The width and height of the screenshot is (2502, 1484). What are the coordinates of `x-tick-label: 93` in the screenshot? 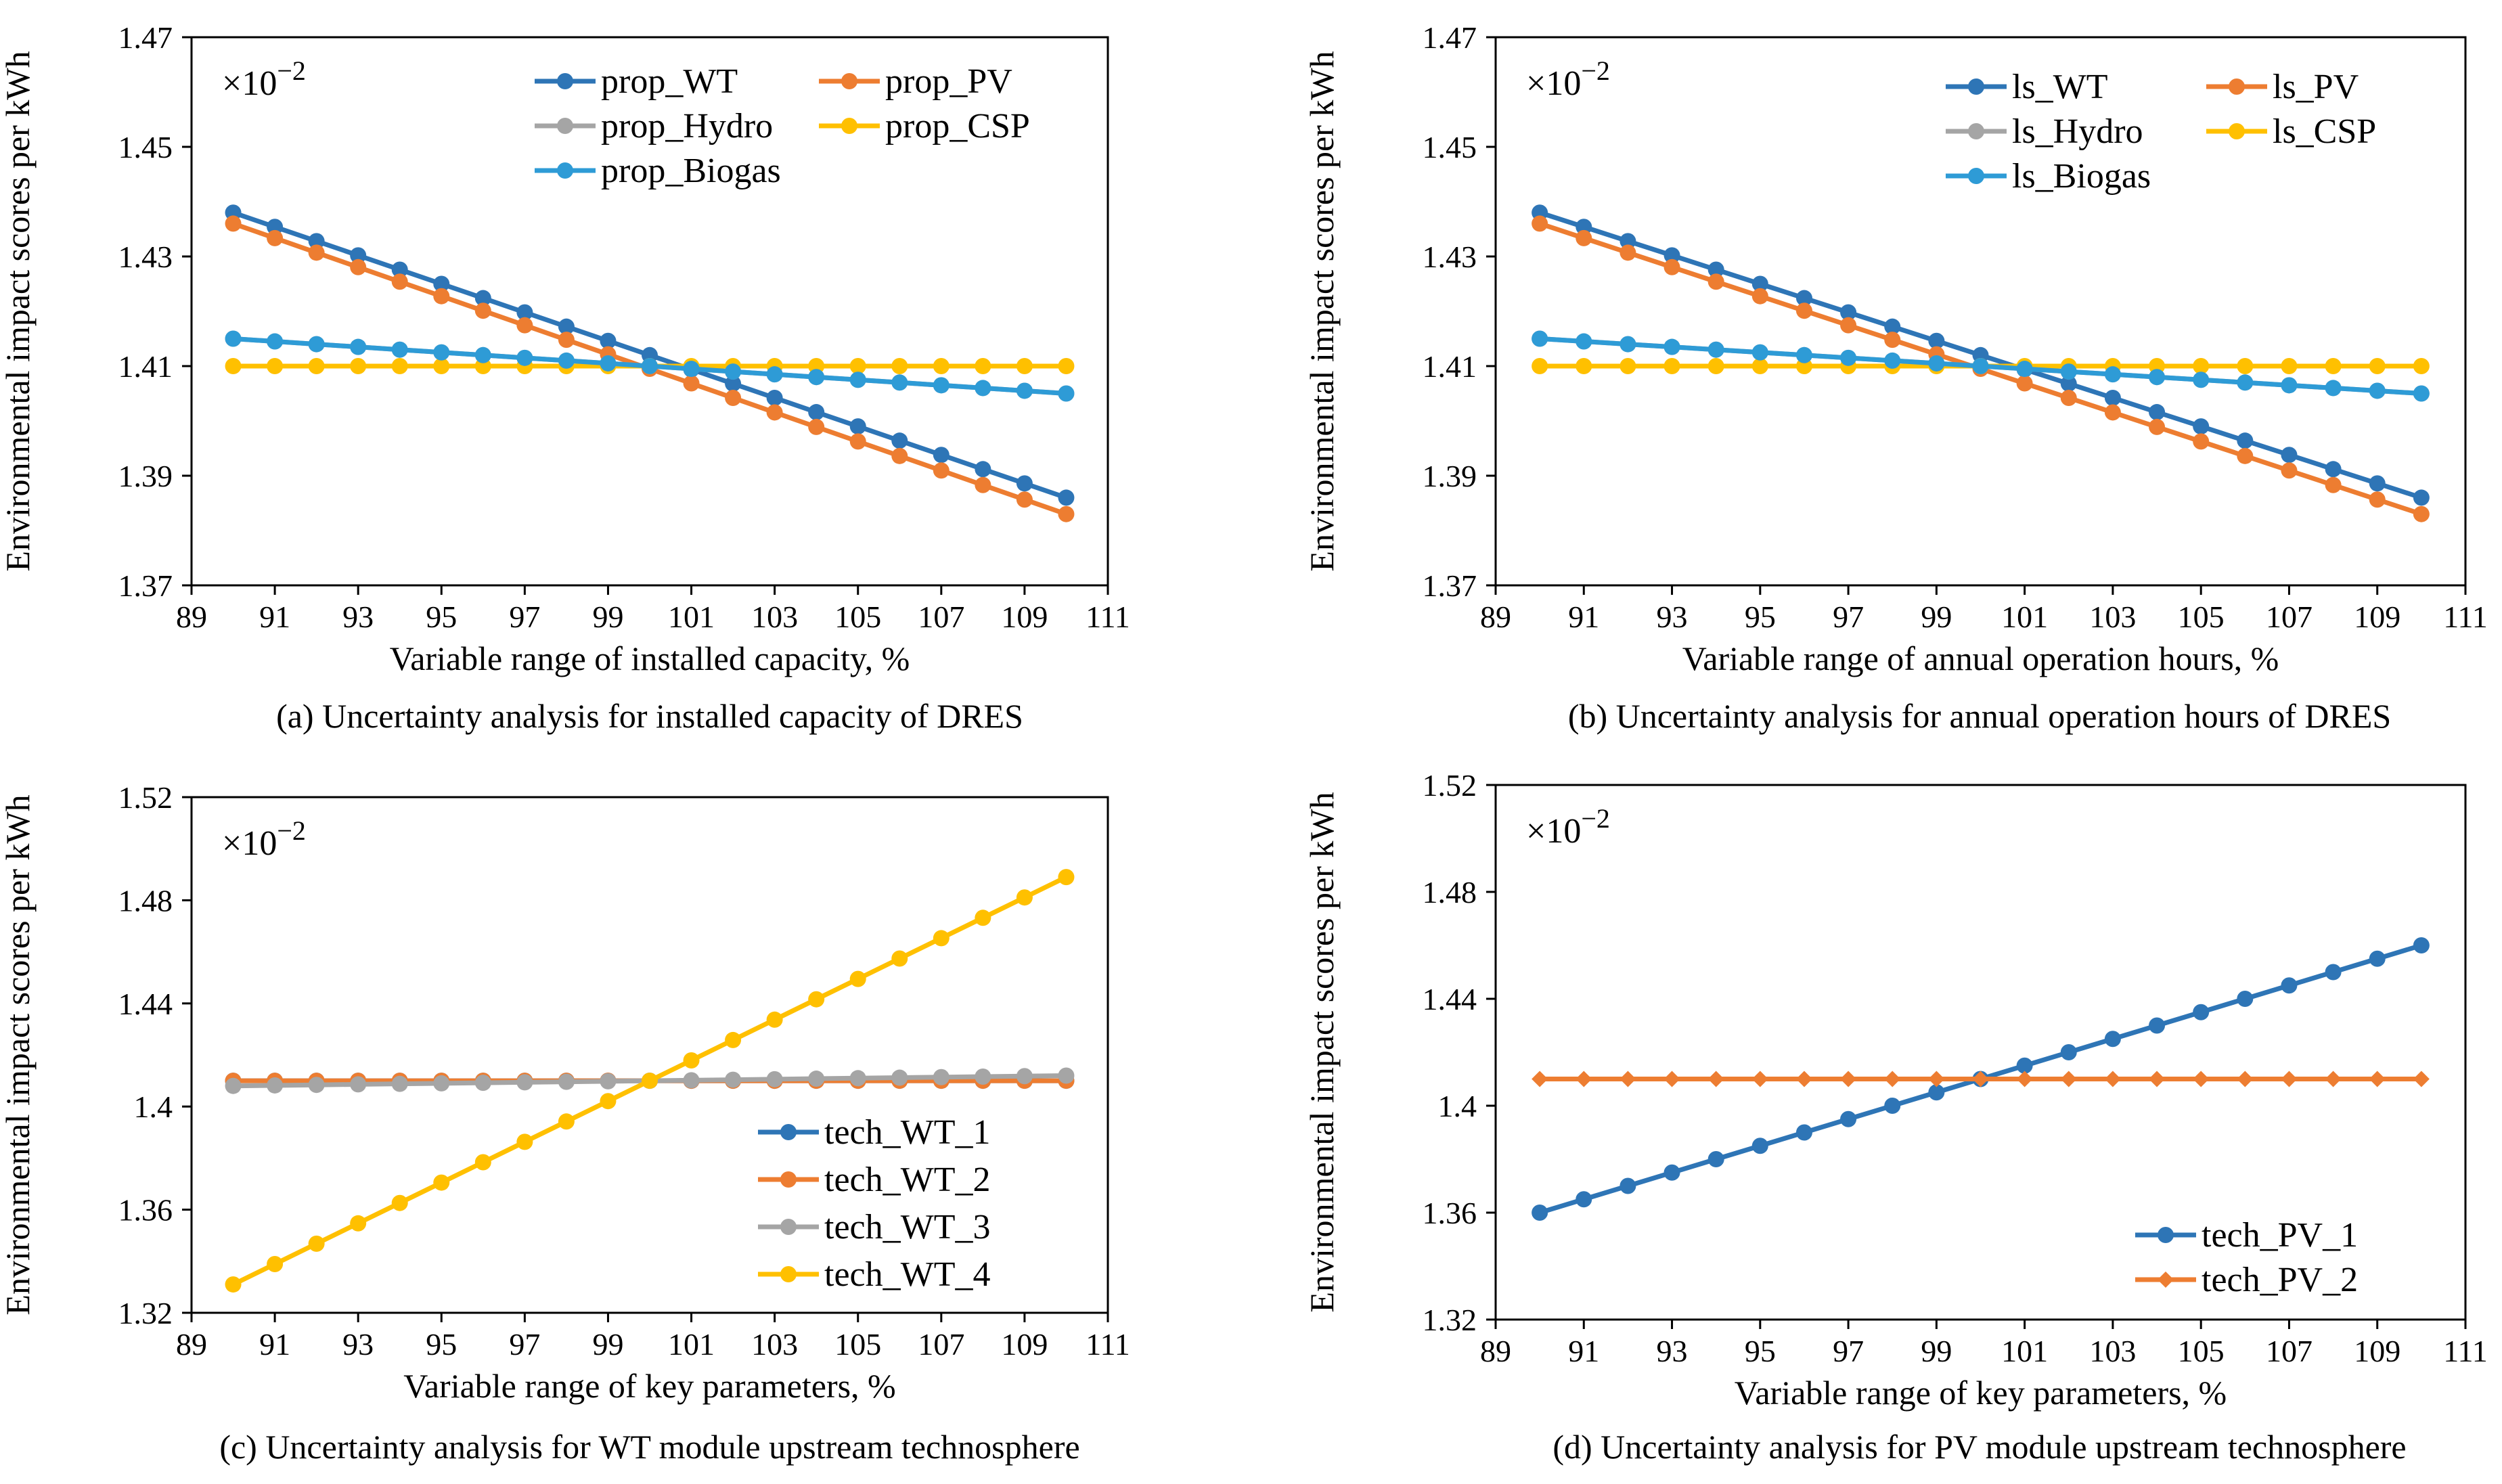 It's located at (1672, 1351).